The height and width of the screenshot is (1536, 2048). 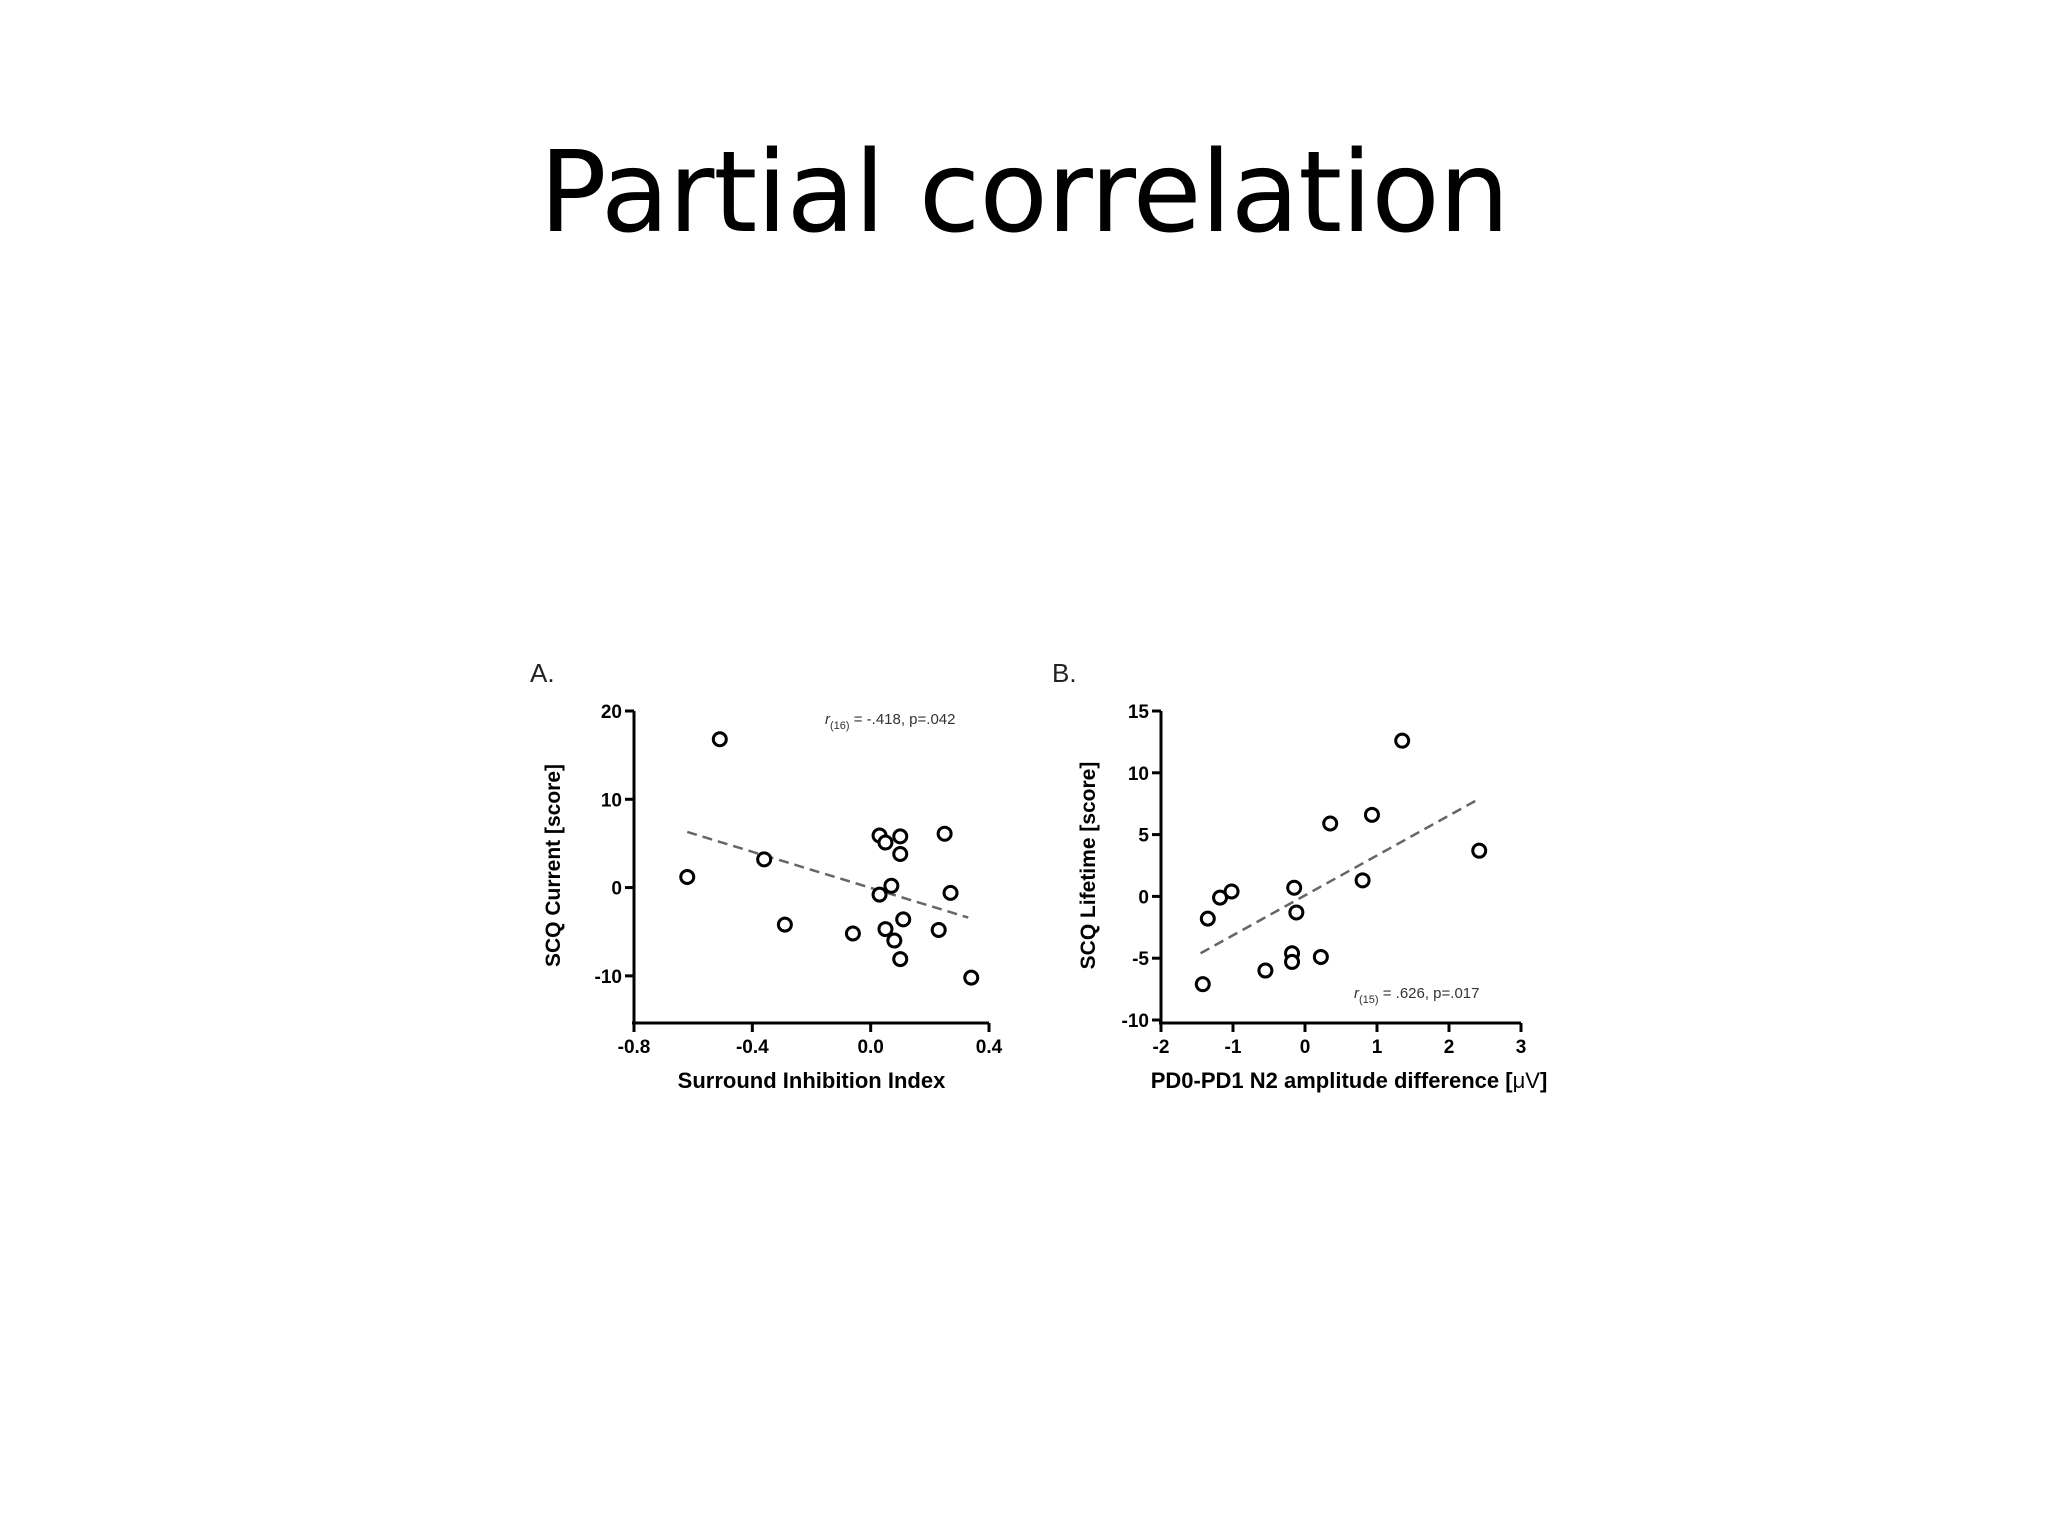 I want to click on x-axis-label: Surround Inhibition Index, so click(x=812, y=1080).